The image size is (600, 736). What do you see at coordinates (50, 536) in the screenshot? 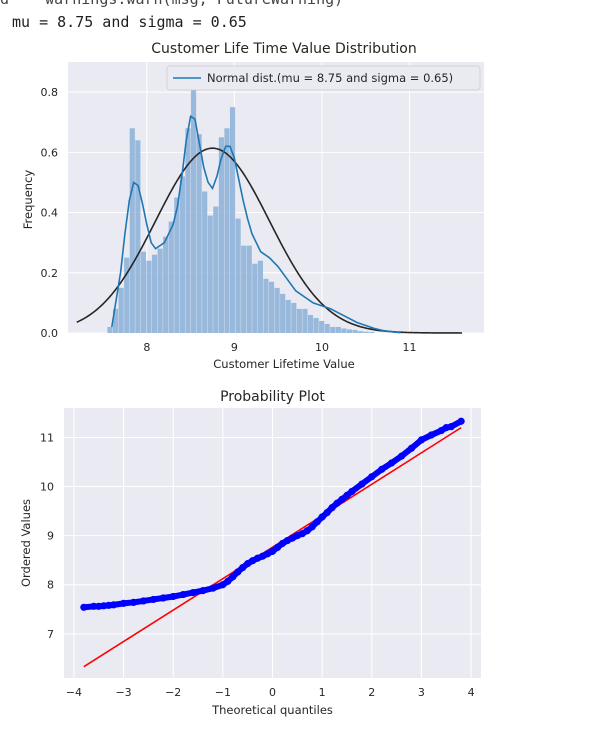
I see `y-tick-label: 9` at bounding box center [50, 536].